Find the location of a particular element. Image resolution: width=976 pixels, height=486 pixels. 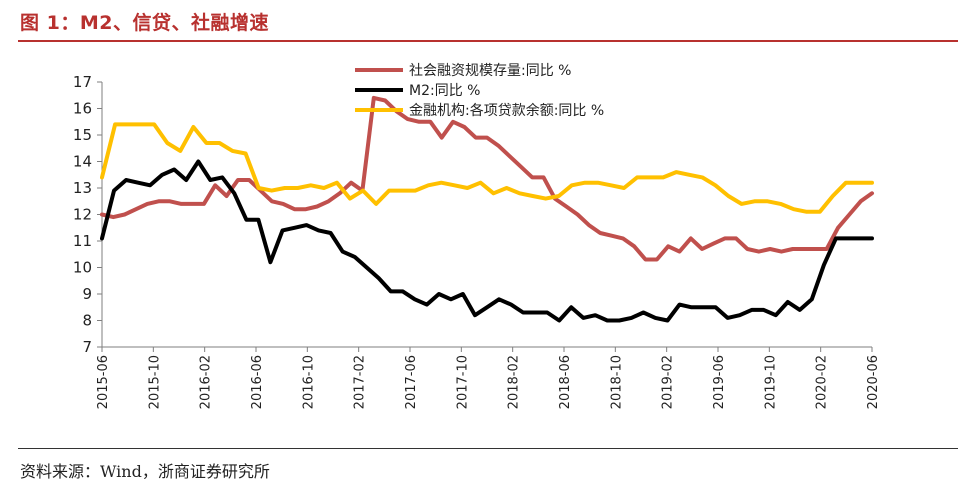

x-tick-label: 2018-10 is located at coordinates (616, 382).